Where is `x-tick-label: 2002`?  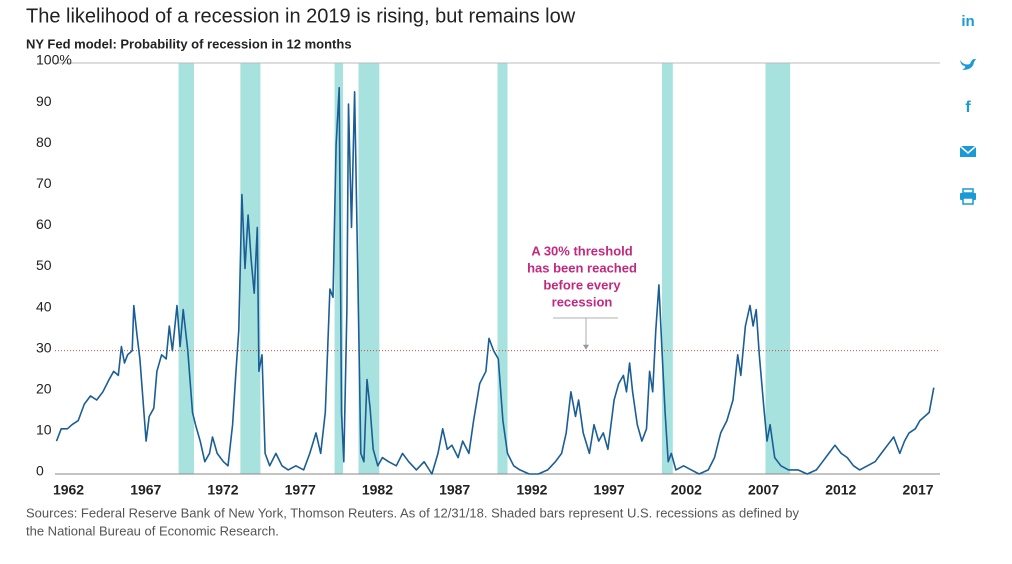 x-tick-label: 2002 is located at coordinates (686, 490).